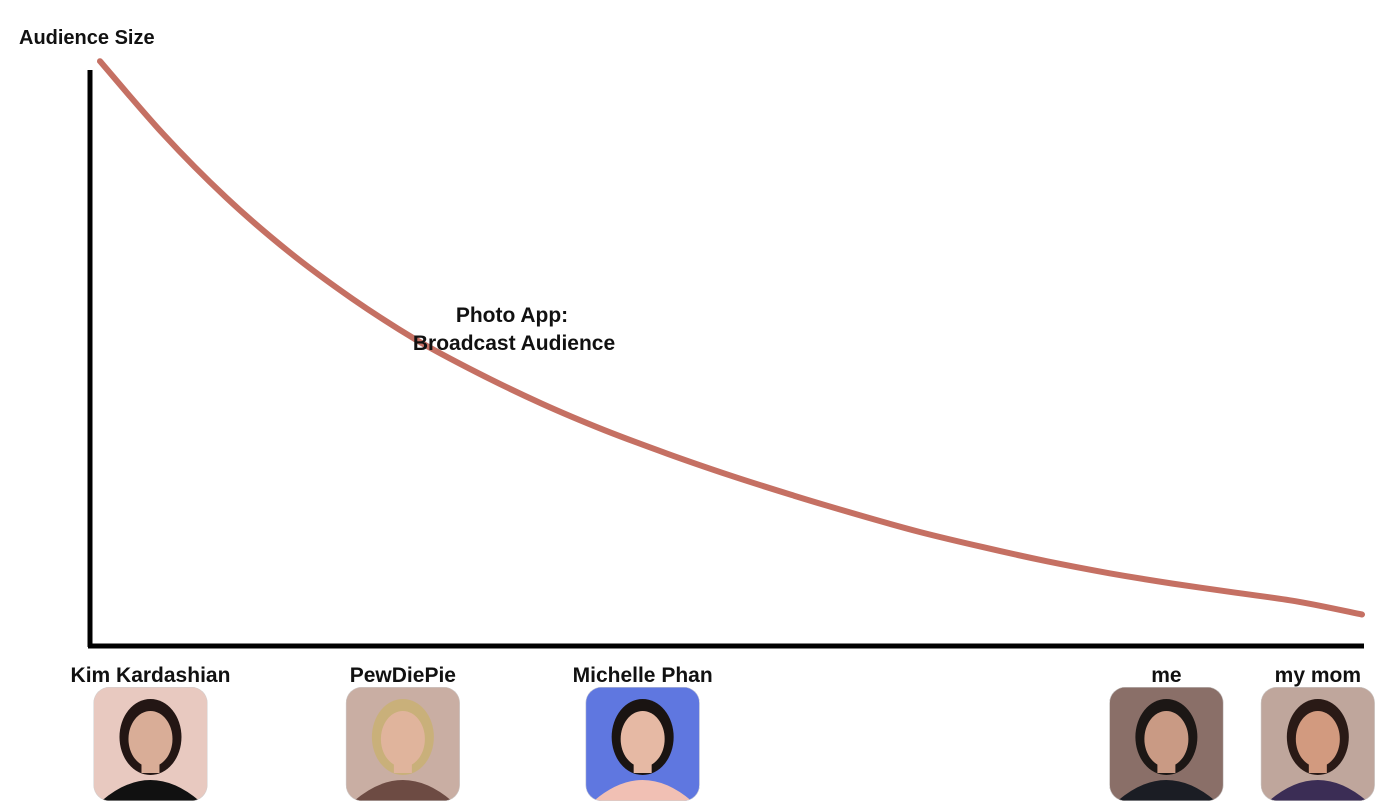 This screenshot has height=811, width=1400. I want to click on annotation-line-1: Photo App:, so click(512, 315).